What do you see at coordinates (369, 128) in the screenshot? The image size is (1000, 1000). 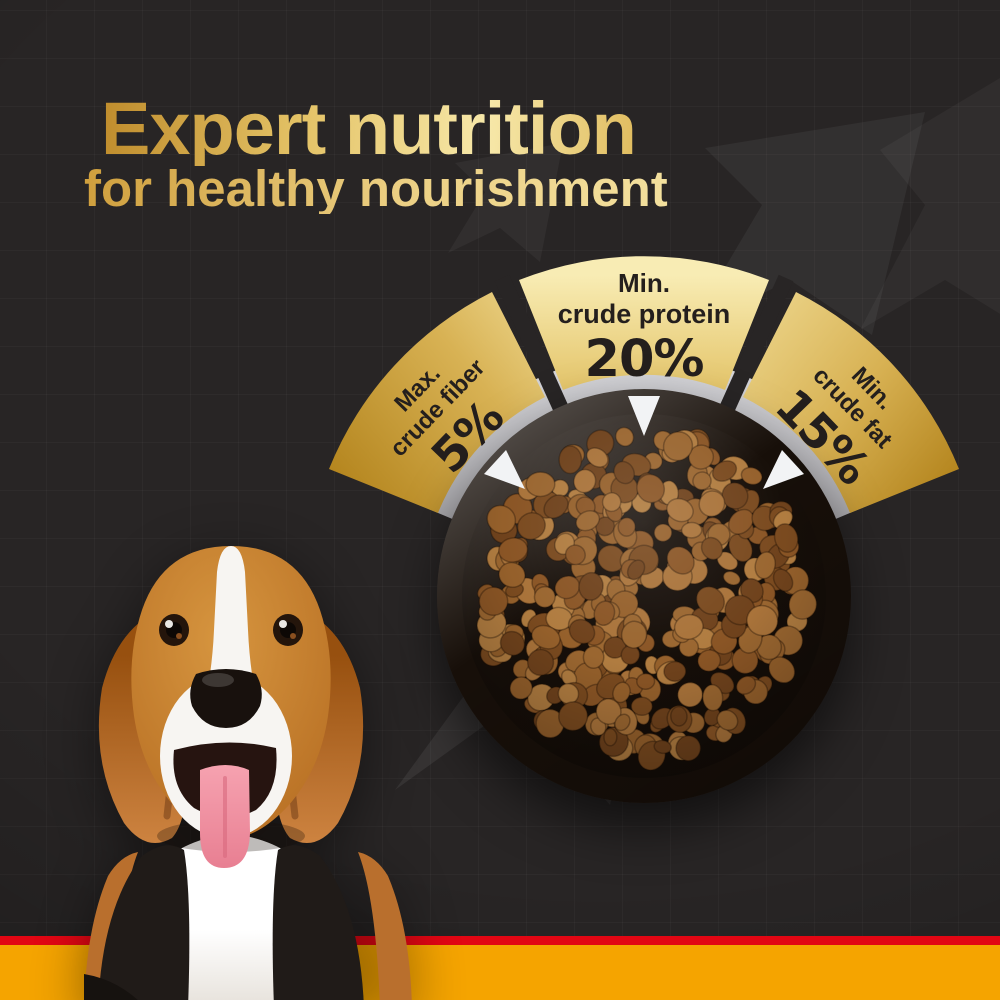 I see `headline: Expert nutrition` at bounding box center [369, 128].